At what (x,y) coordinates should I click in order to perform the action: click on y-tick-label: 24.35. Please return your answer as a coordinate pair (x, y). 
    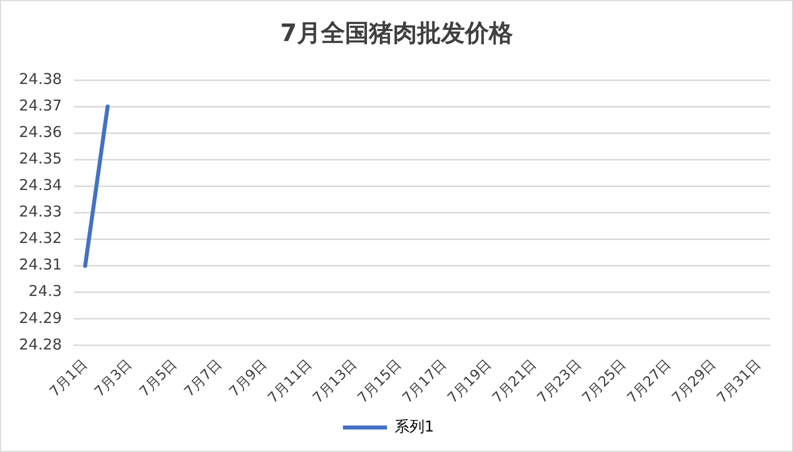
    Looking at the image, I should click on (40, 159).